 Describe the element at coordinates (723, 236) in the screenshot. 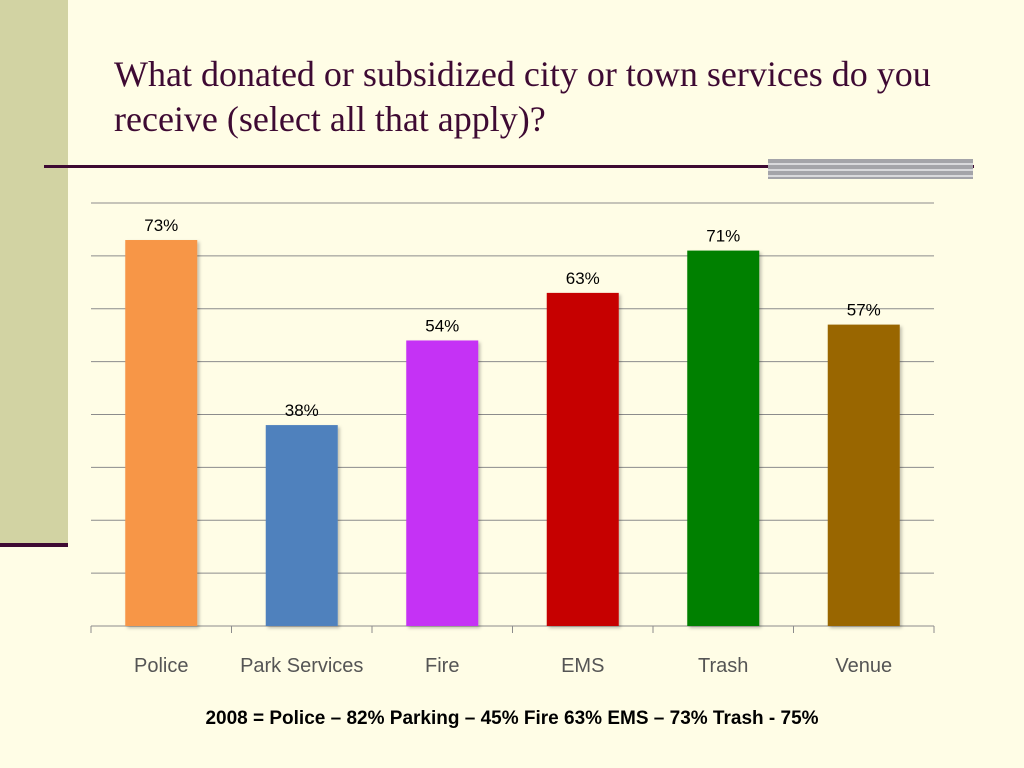

I see `data-label-trash: 71%` at that location.